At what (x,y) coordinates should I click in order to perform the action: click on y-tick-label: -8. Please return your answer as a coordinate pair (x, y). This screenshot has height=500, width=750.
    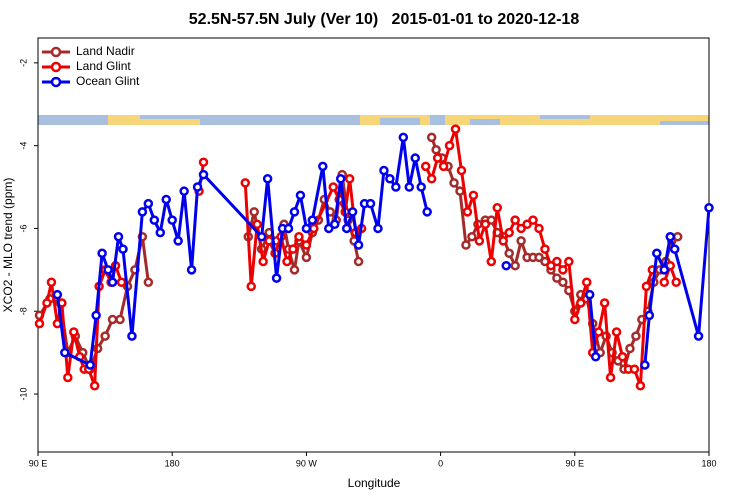
    Looking at the image, I should click on (23, 311).